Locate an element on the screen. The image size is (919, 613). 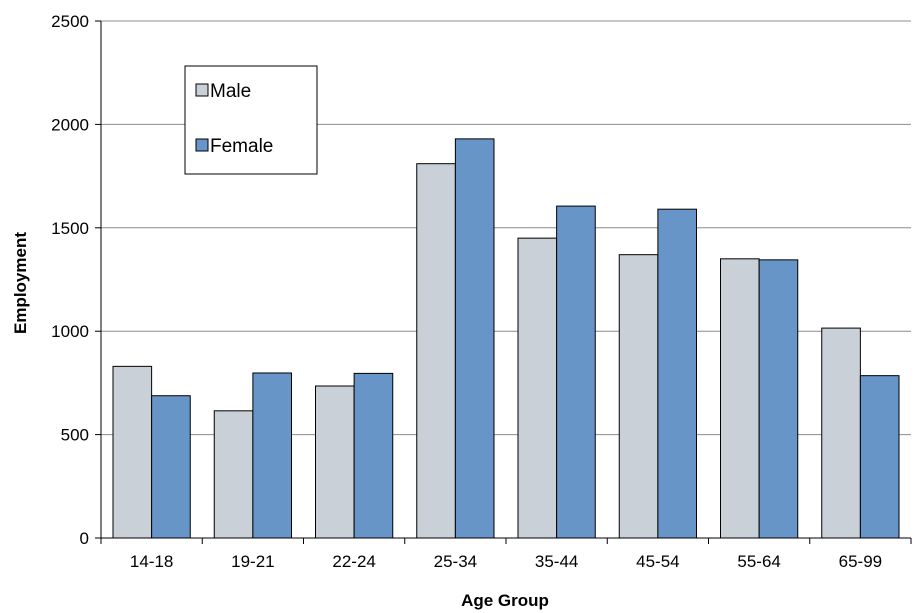
x-tick-label: 19-21 is located at coordinates (252, 561).